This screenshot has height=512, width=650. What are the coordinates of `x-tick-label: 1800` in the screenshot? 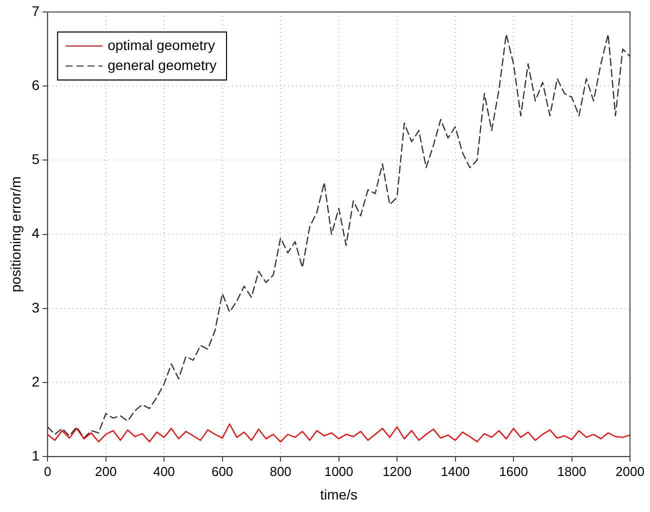 It's located at (571, 471).